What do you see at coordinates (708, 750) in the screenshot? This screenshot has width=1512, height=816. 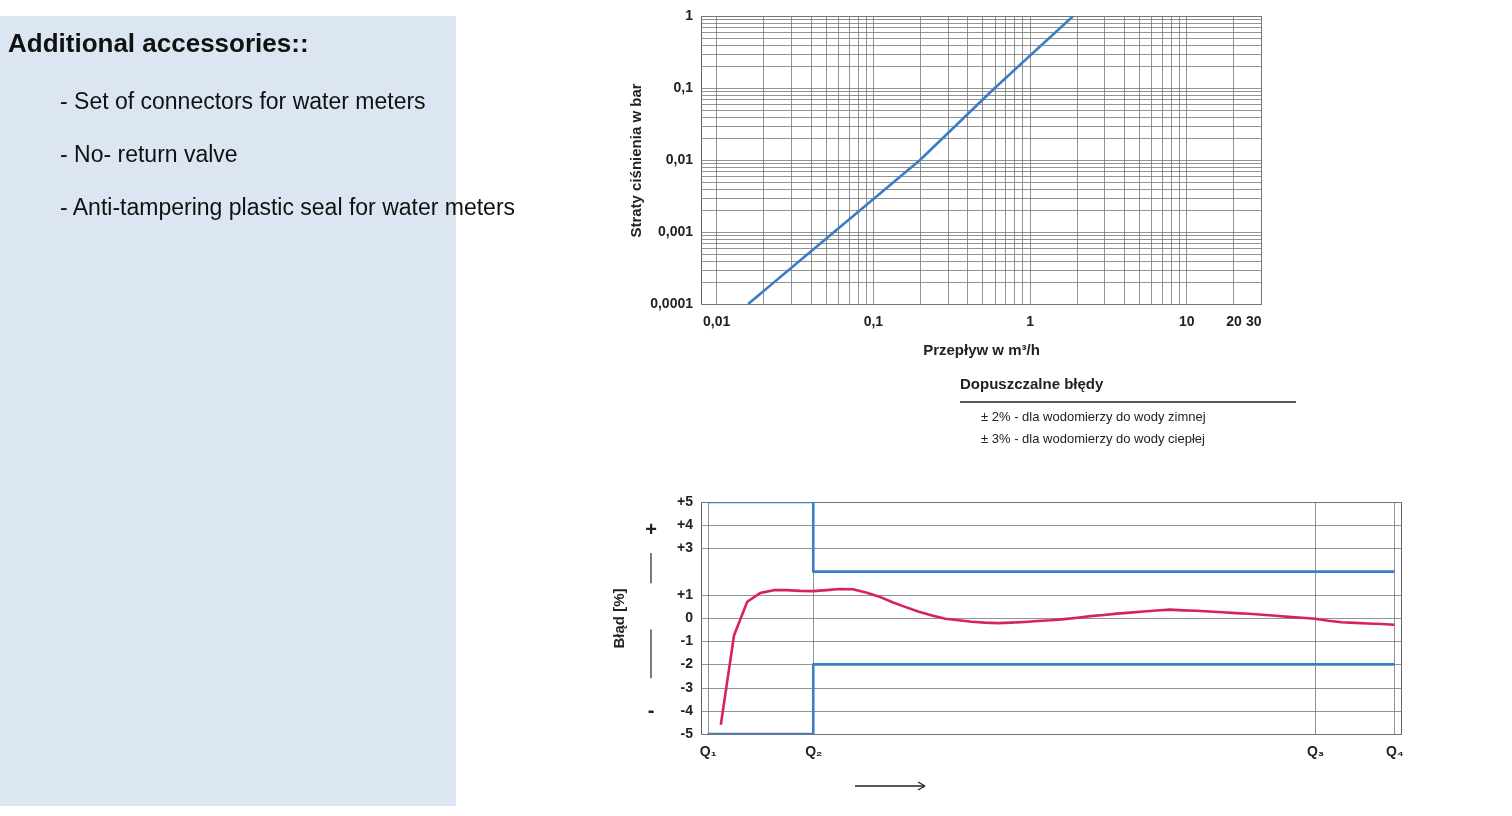 I see `x-tick-label: Q₁` at bounding box center [708, 750].